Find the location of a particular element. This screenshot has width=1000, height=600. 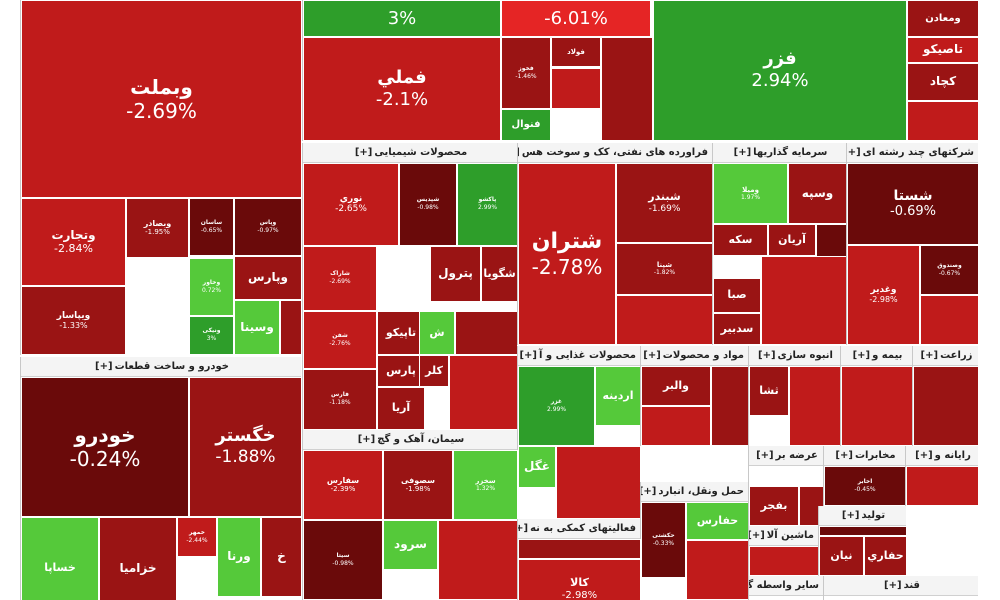

sector-header: شرکتهای چند رشته ای[+] is located at coordinates (912, 153).